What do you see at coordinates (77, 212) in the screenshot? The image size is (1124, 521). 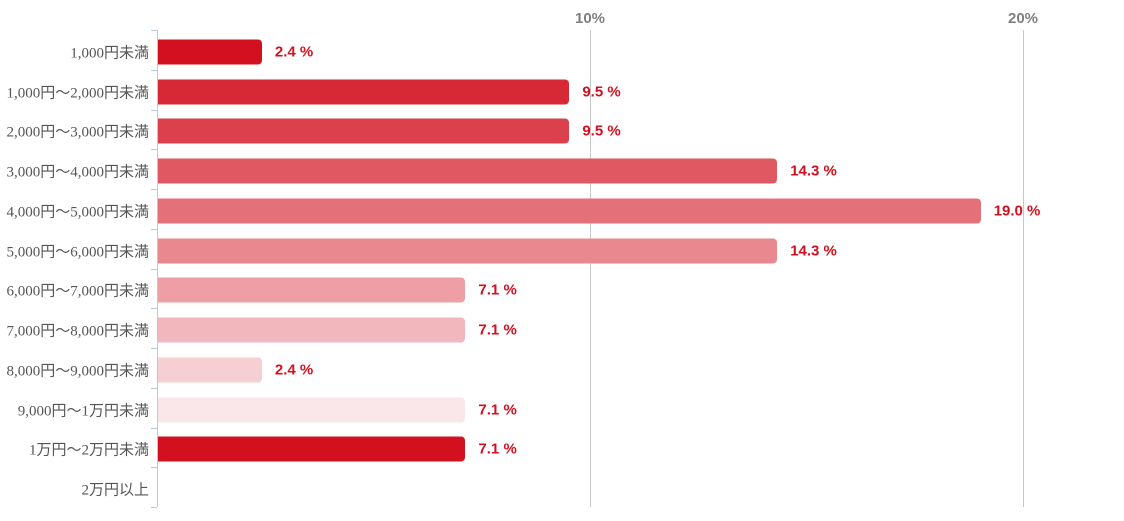 I see `category-label: 4,000円〜5,000円未満` at bounding box center [77, 212].